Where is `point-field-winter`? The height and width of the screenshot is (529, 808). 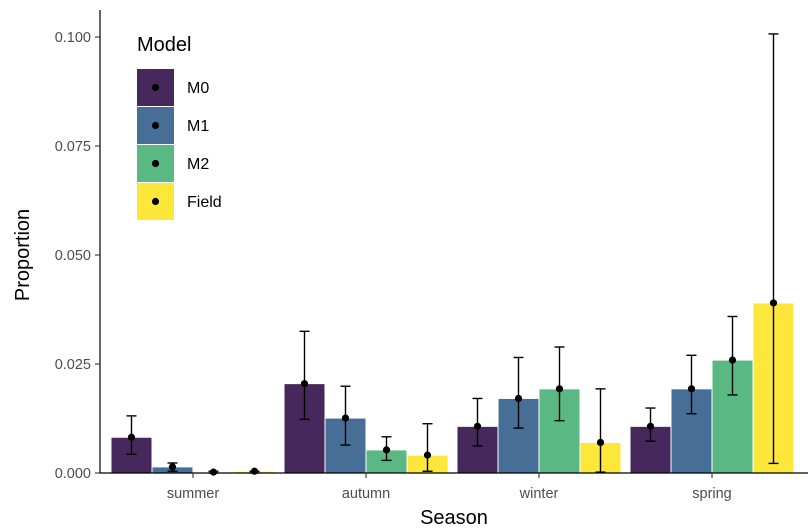 point-field-winter is located at coordinates (600, 442).